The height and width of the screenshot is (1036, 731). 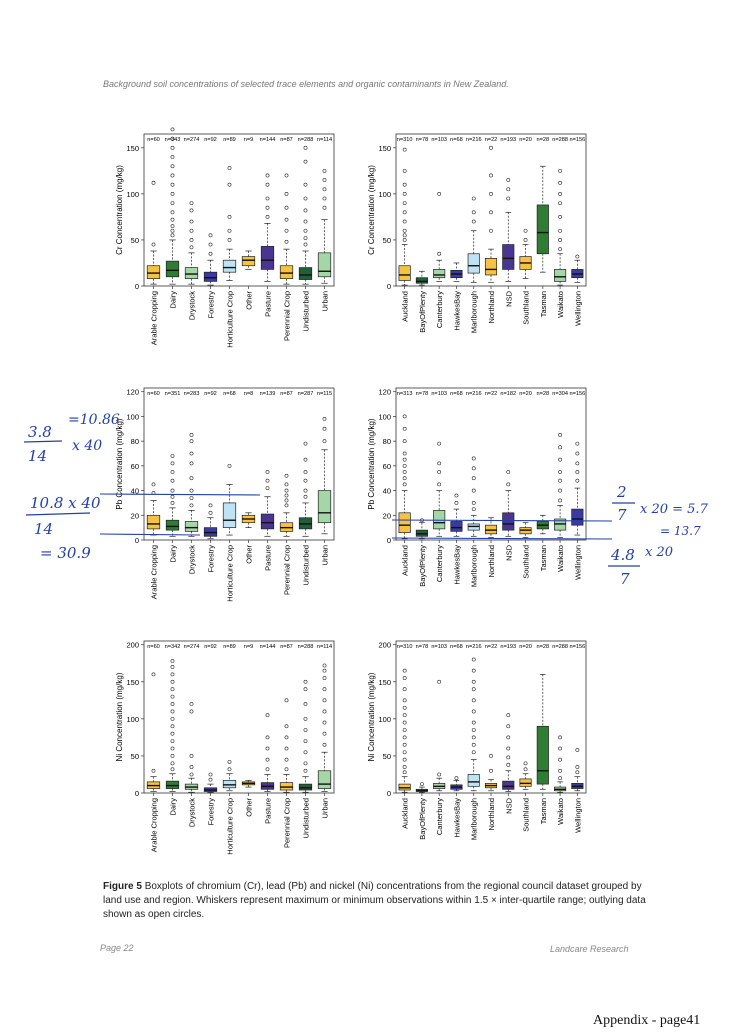 What do you see at coordinates (137, 540) in the screenshot?
I see `y-tick-label: 0` at bounding box center [137, 540].